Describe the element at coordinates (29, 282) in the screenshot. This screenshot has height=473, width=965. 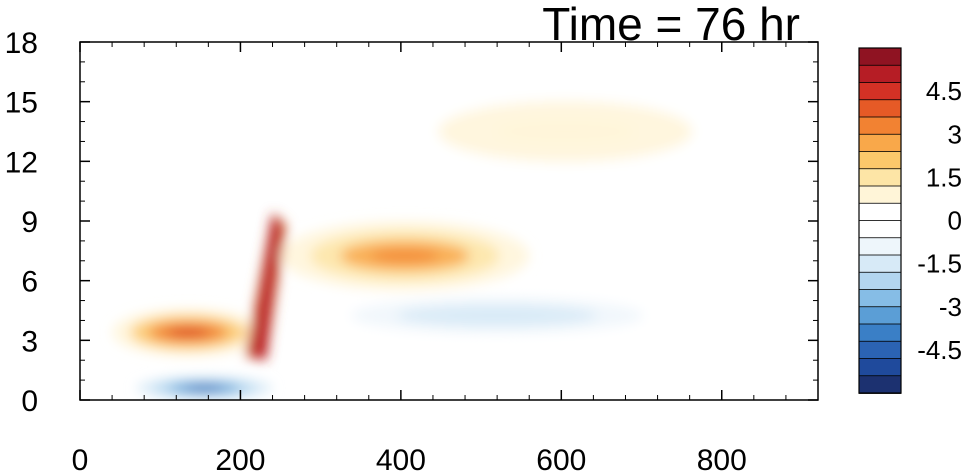
I see `y-tick-label: 6` at that location.